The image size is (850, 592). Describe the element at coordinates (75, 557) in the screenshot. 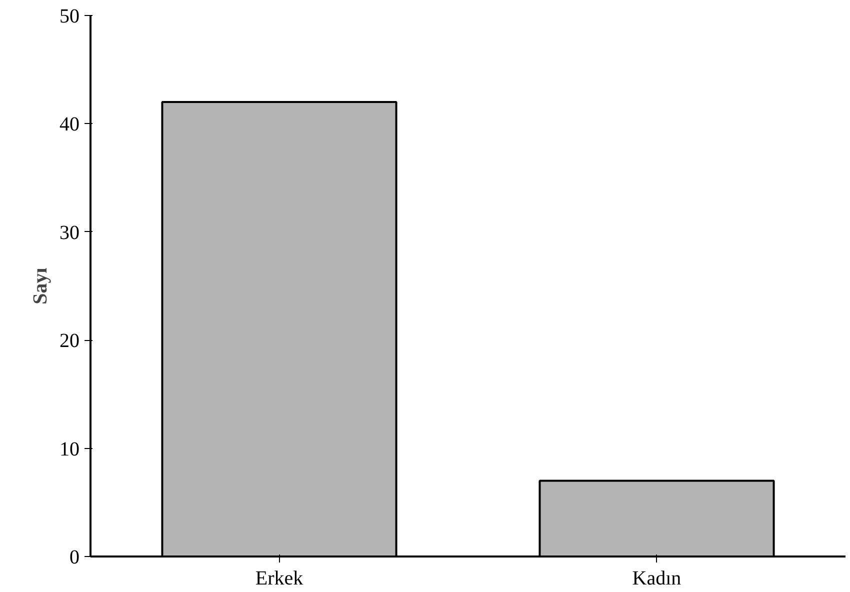

I see `y-tick-label: 0` at that location.